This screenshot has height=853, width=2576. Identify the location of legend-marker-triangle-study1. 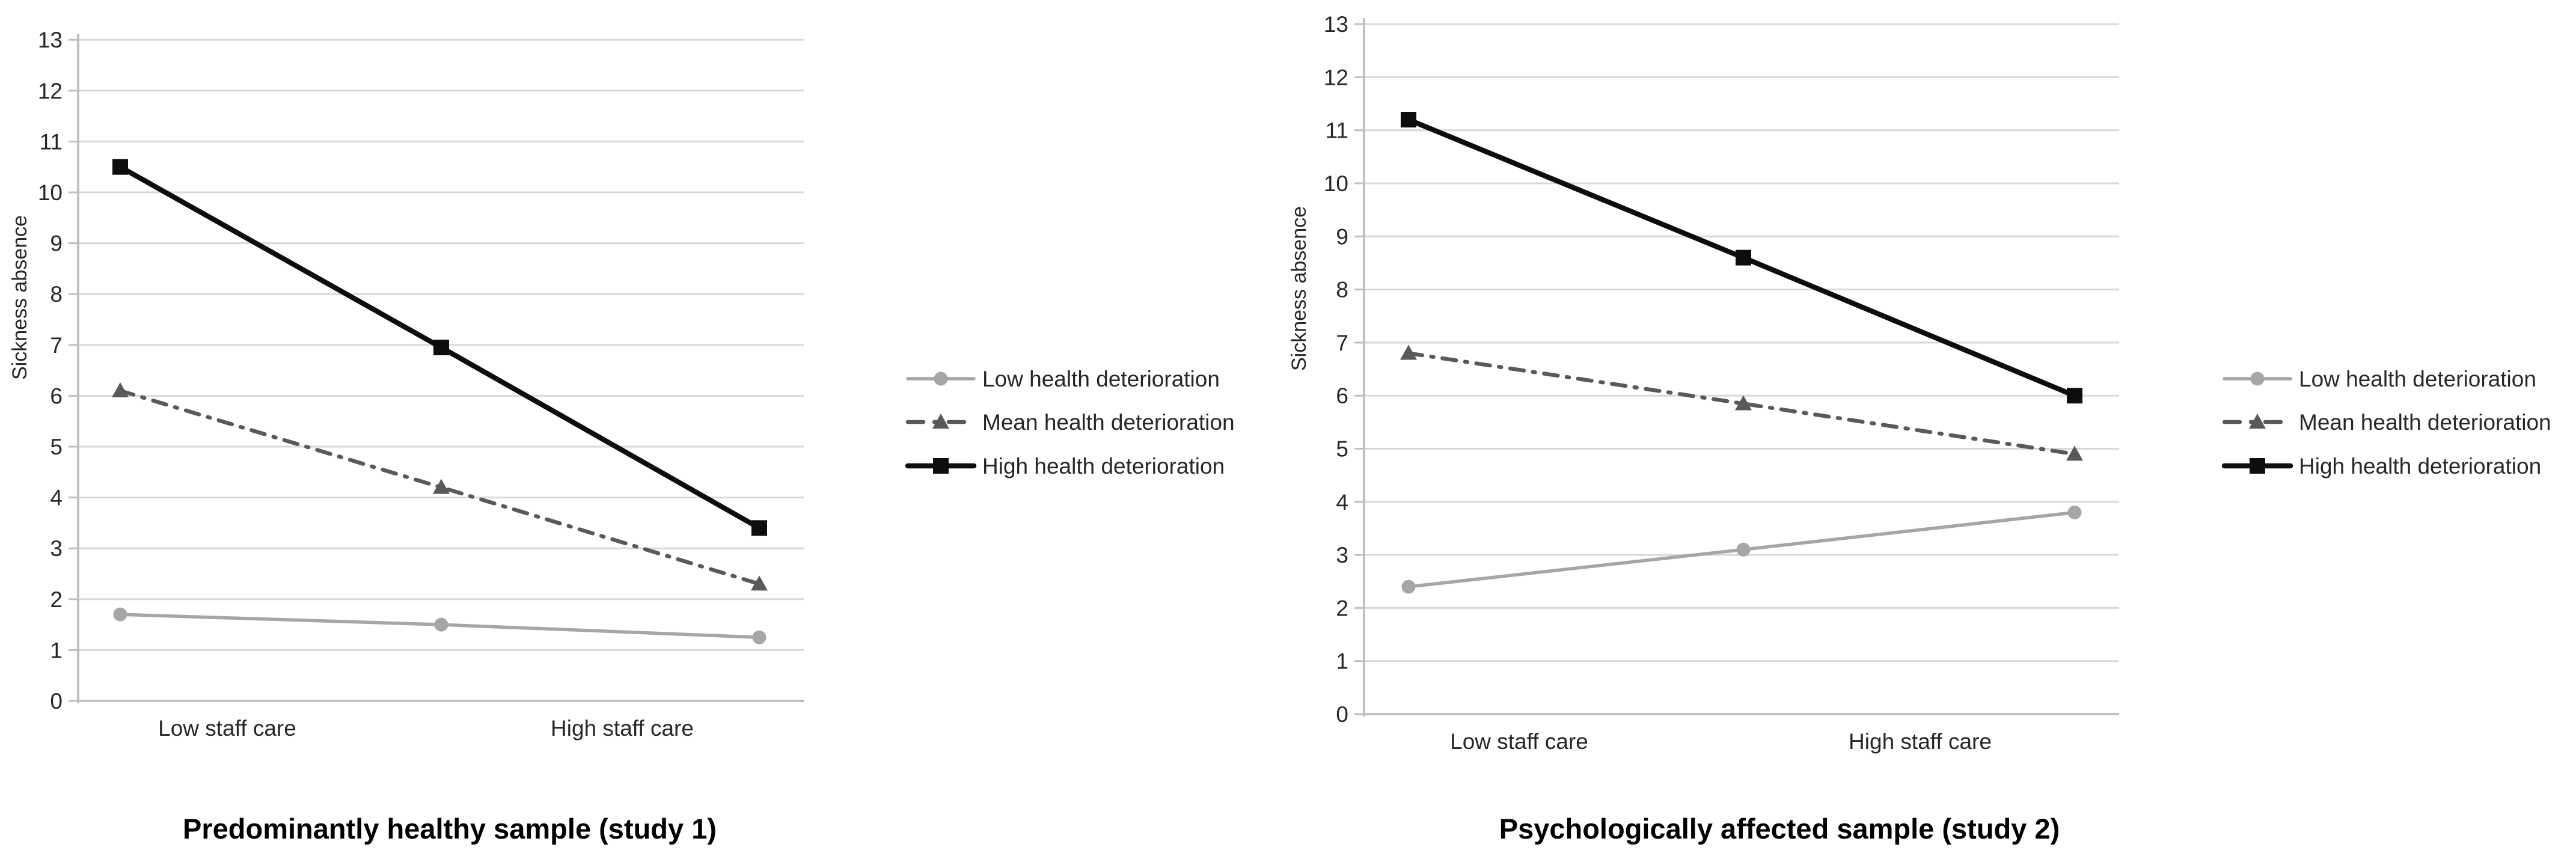
(940, 421).